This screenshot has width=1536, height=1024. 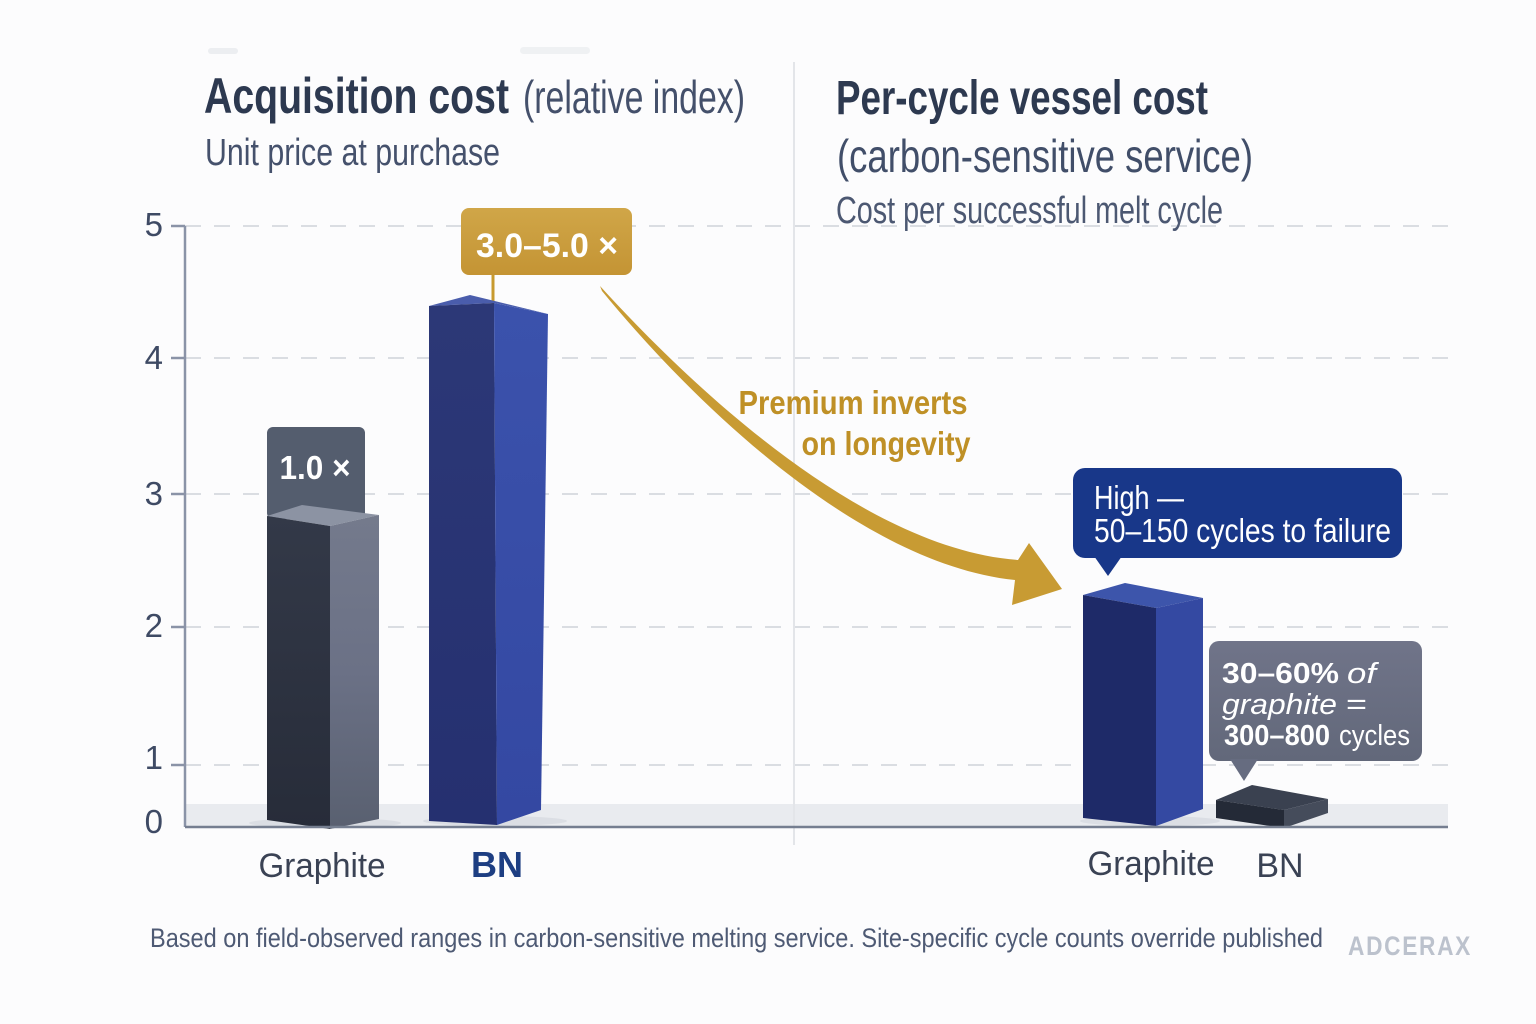 I want to click on svg-text: on longevity, so click(x=887, y=443).